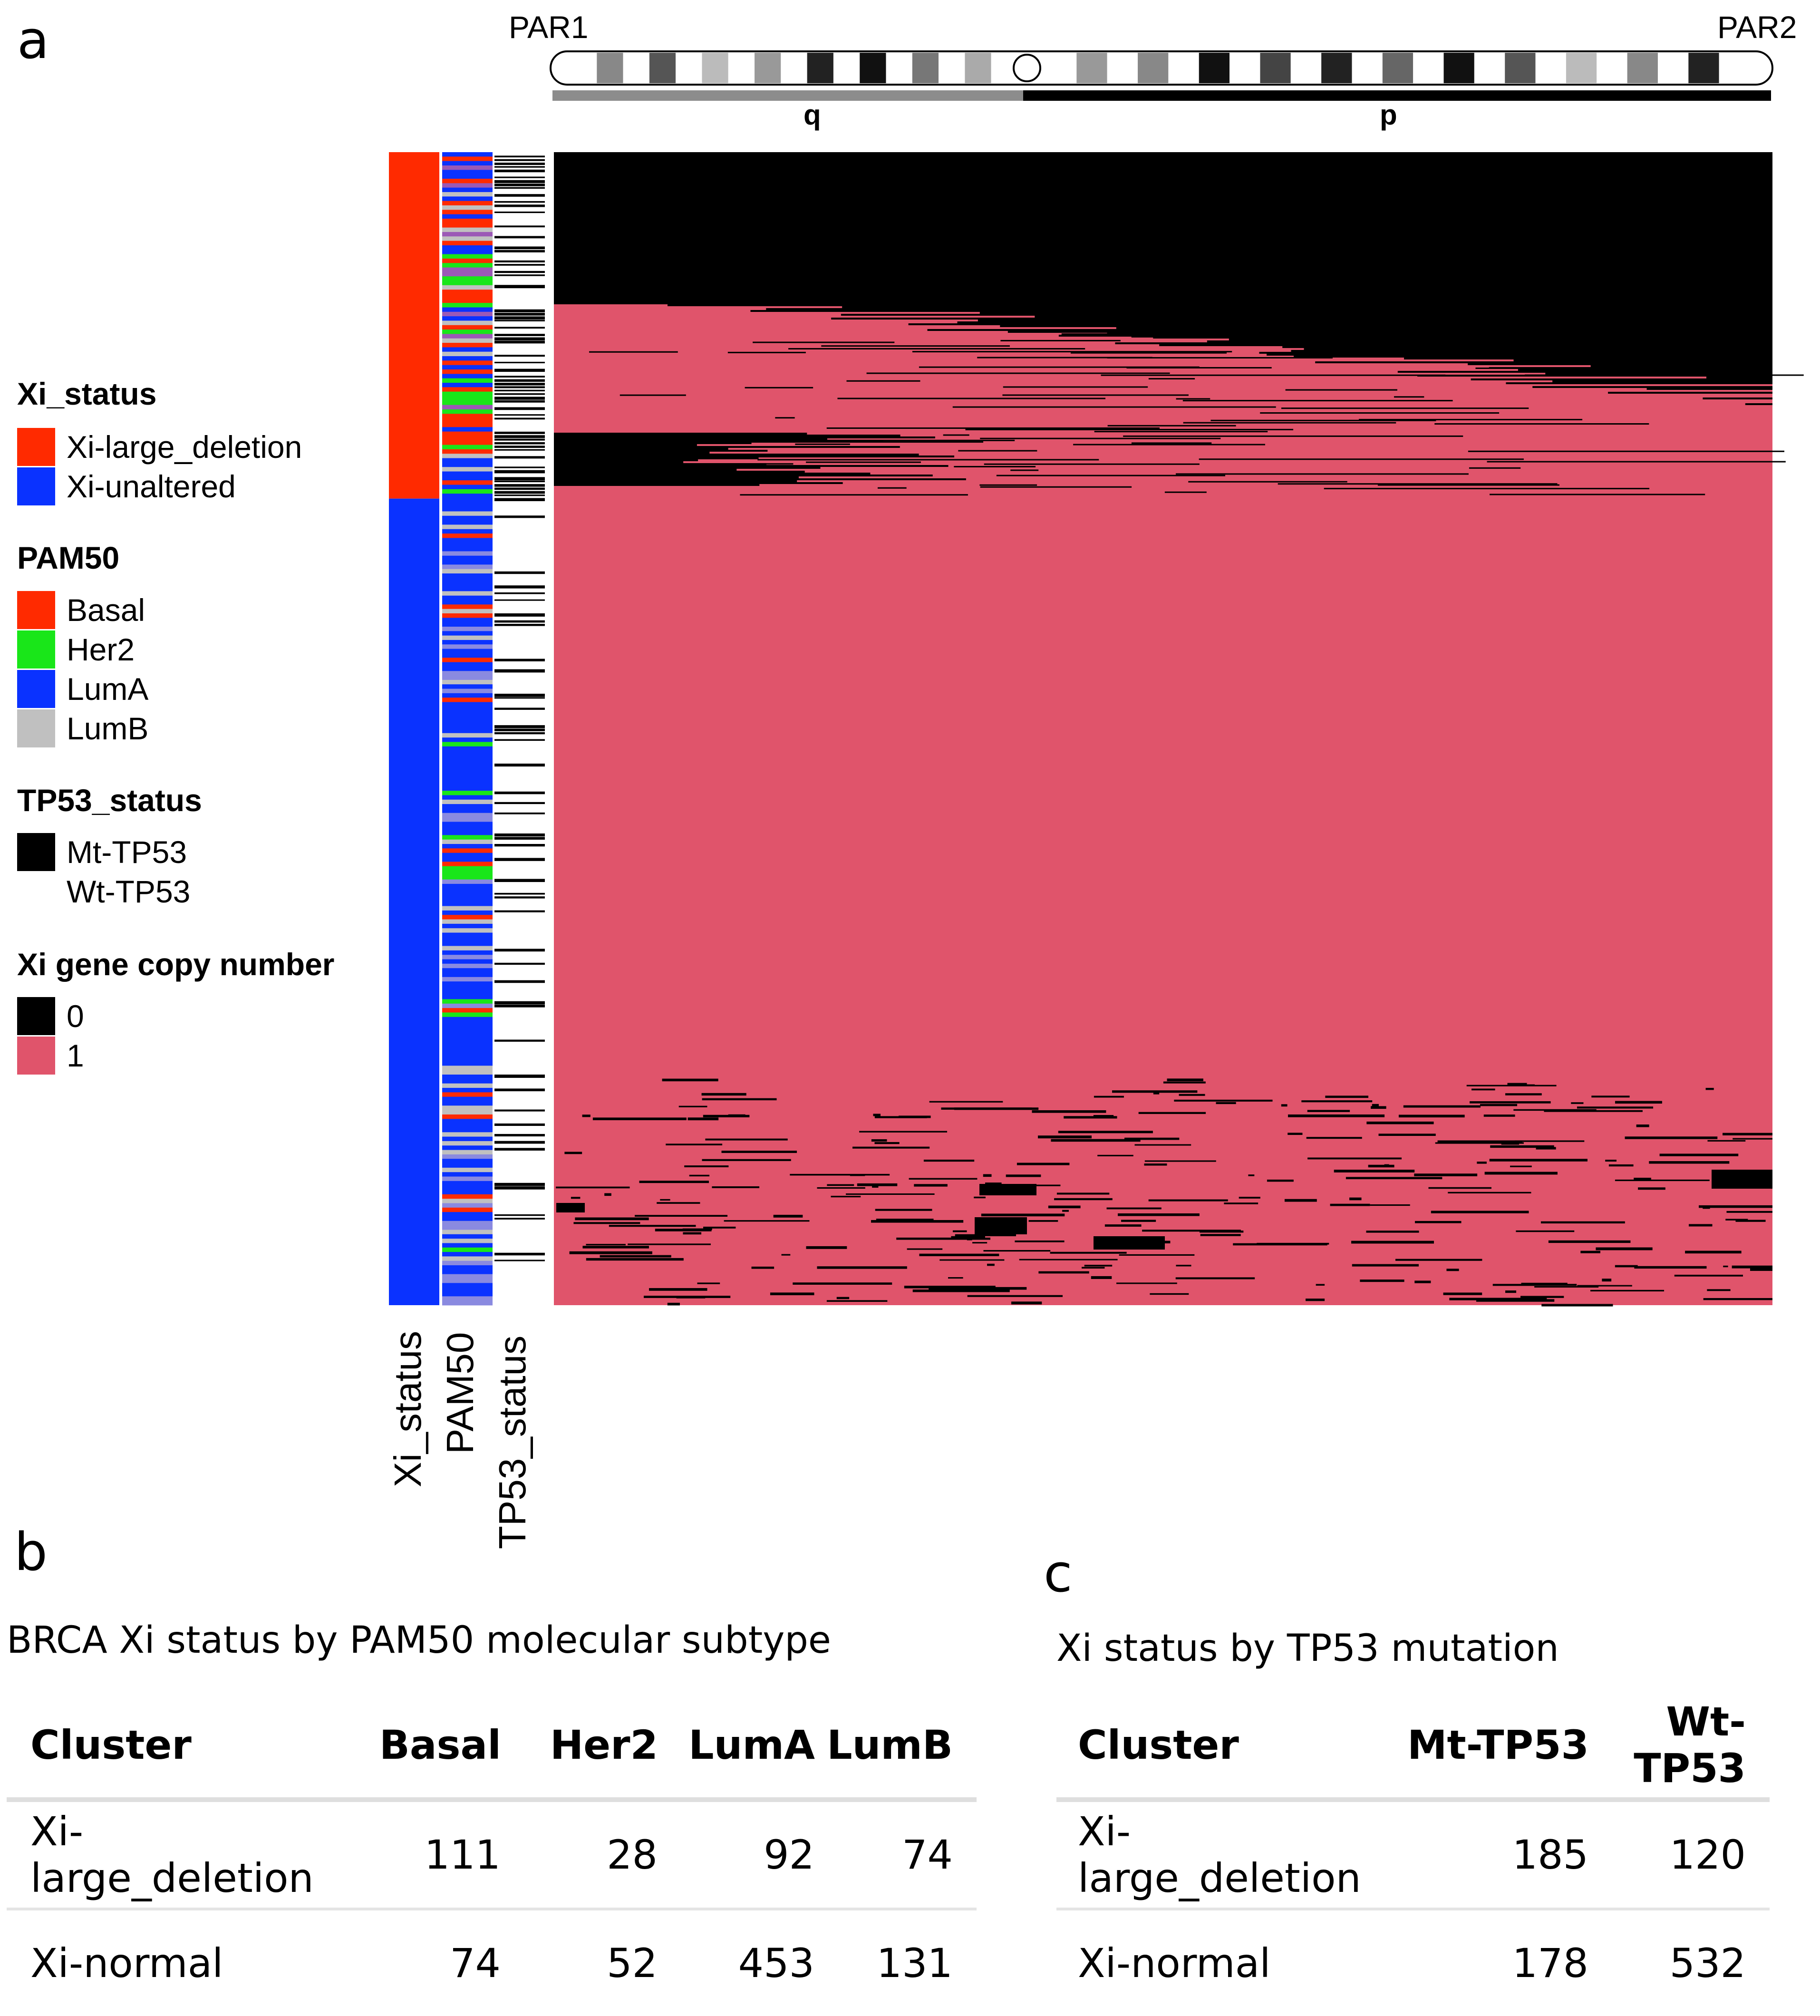  Describe the element at coordinates (736, 1748) in the screenshot. I see `table-b-header-luma: LumA` at that location.